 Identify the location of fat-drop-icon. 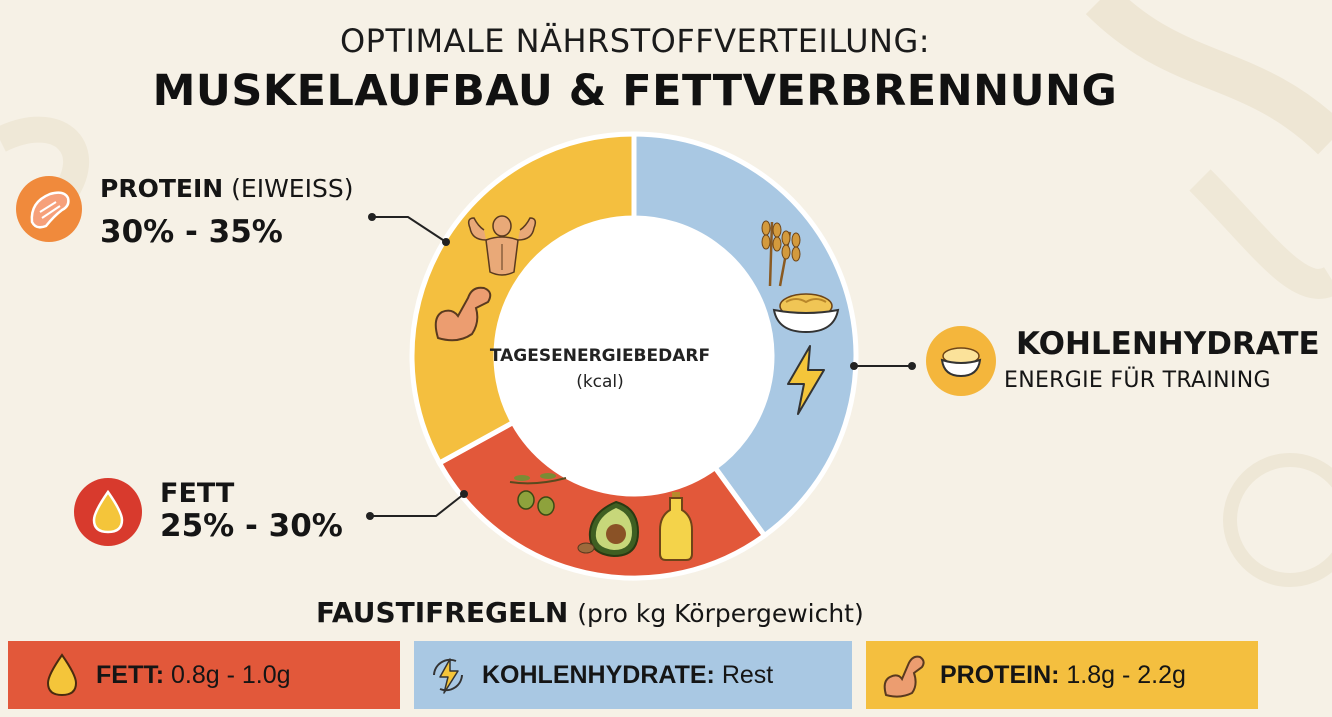
(108, 512).